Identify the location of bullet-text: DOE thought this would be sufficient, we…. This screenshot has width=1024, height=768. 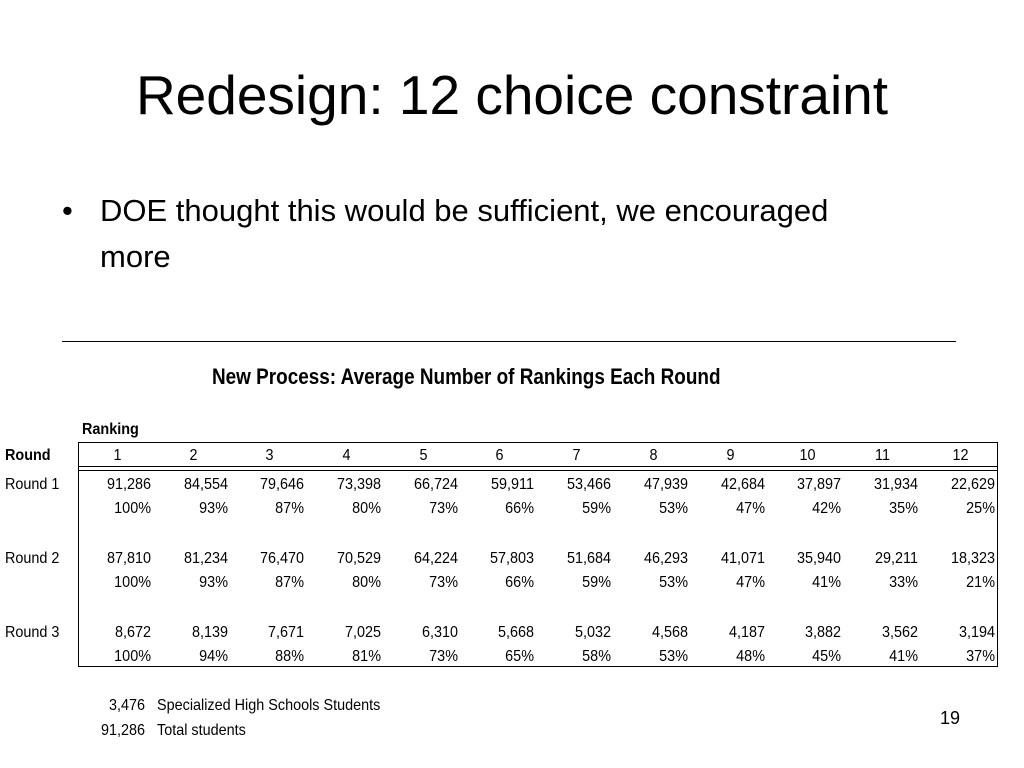
(464, 233).